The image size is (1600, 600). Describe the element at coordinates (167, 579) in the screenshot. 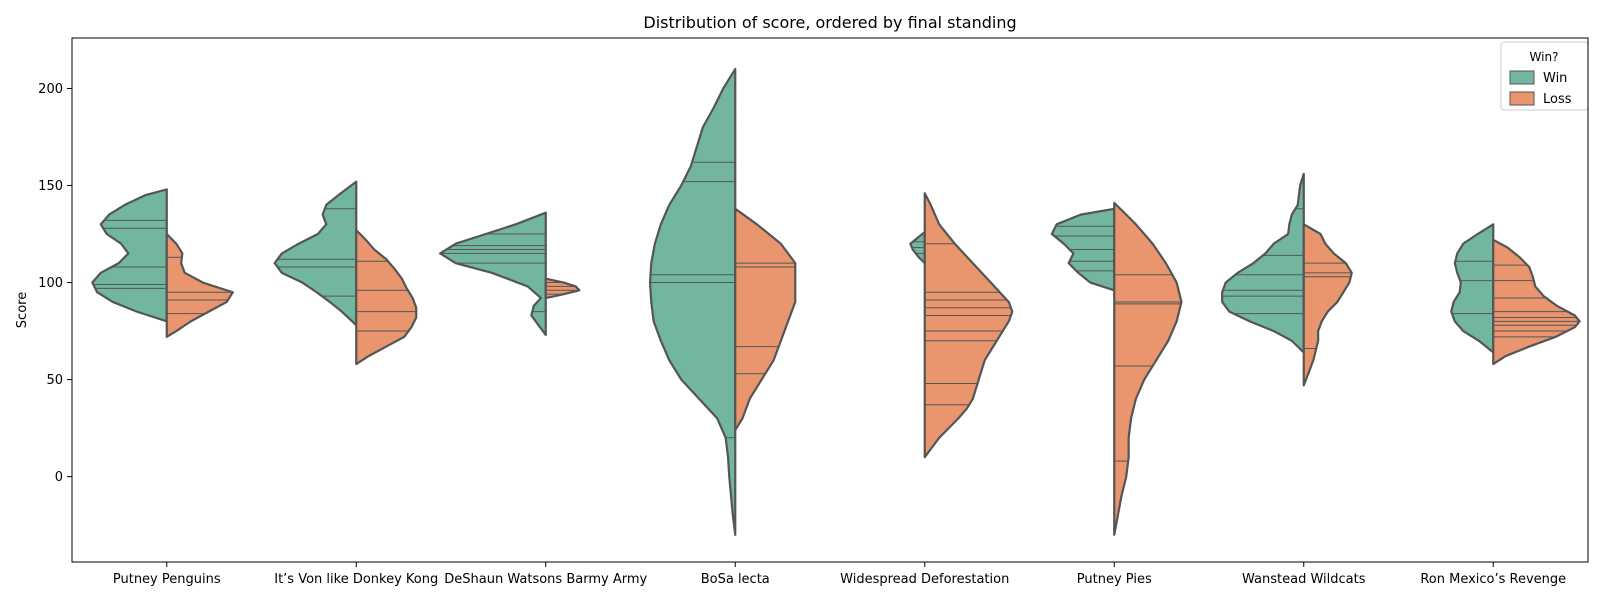

I see `x-tick-label: Putney Penguins` at that location.